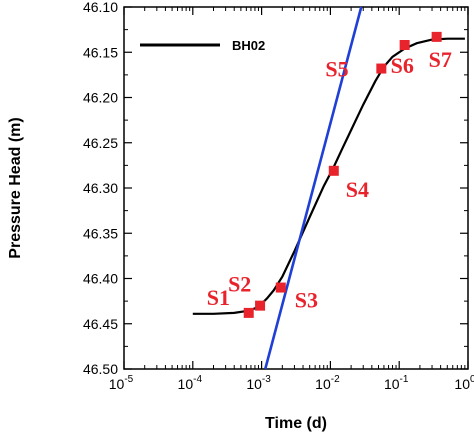 This screenshot has height=439, width=474. Describe the element at coordinates (190, 383) in the screenshot. I see `x-tick-label: 10⁻⁴` at that location.